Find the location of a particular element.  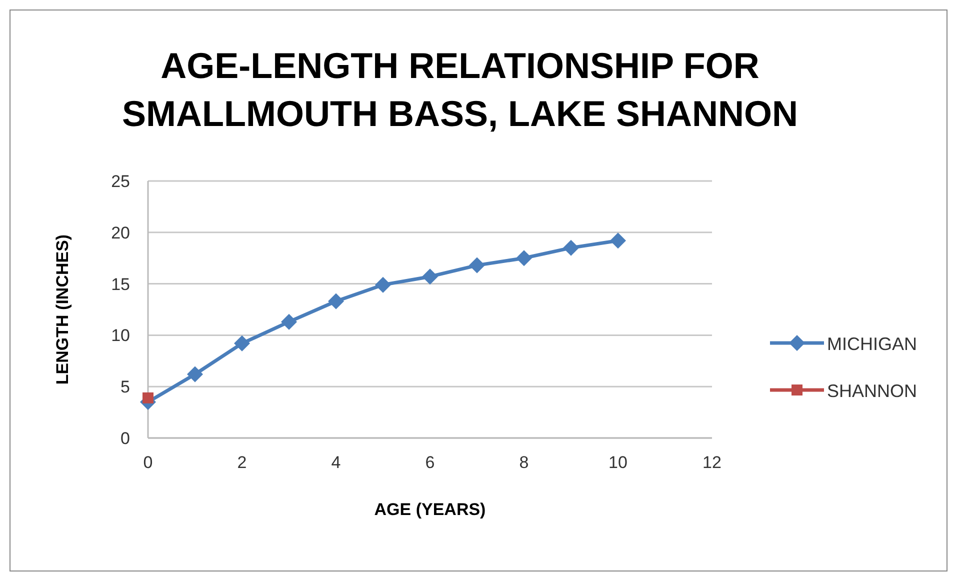

legend-label: SHANNON is located at coordinates (872, 391).